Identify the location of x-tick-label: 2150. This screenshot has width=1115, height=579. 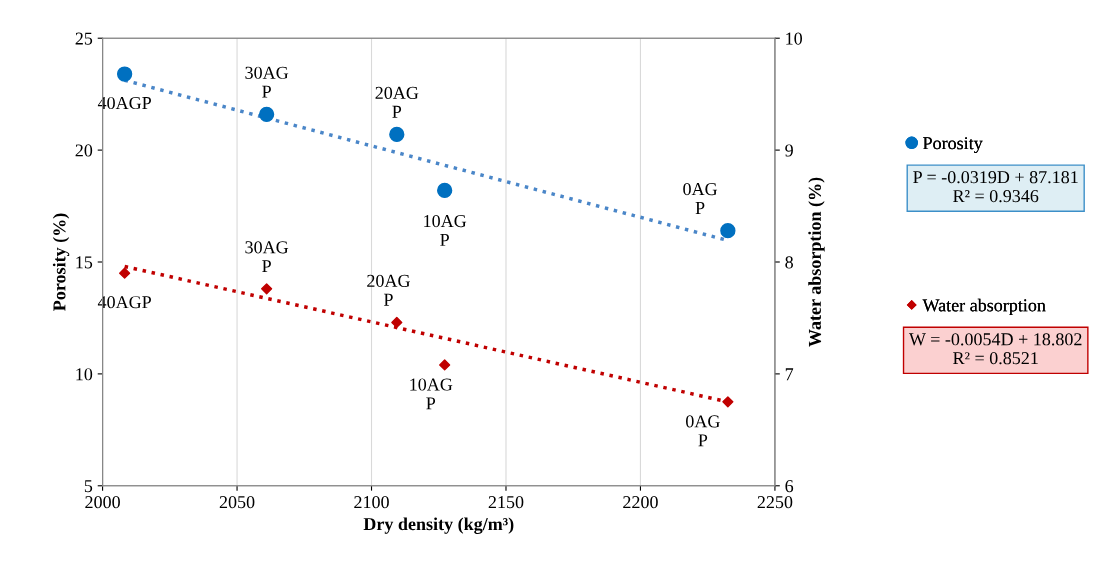
(506, 502).